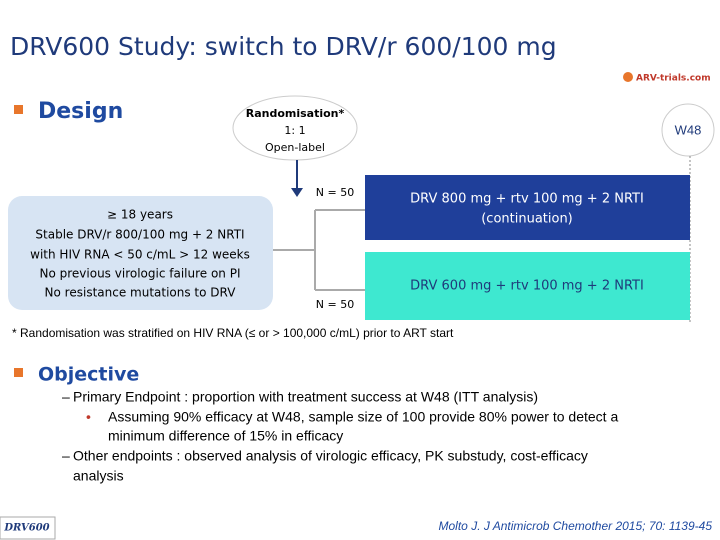 The image size is (720, 540). What do you see at coordinates (295, 113) in the screenshot?
I see `randomisation-text: Randomisation*` at bounding box center [295, 113].